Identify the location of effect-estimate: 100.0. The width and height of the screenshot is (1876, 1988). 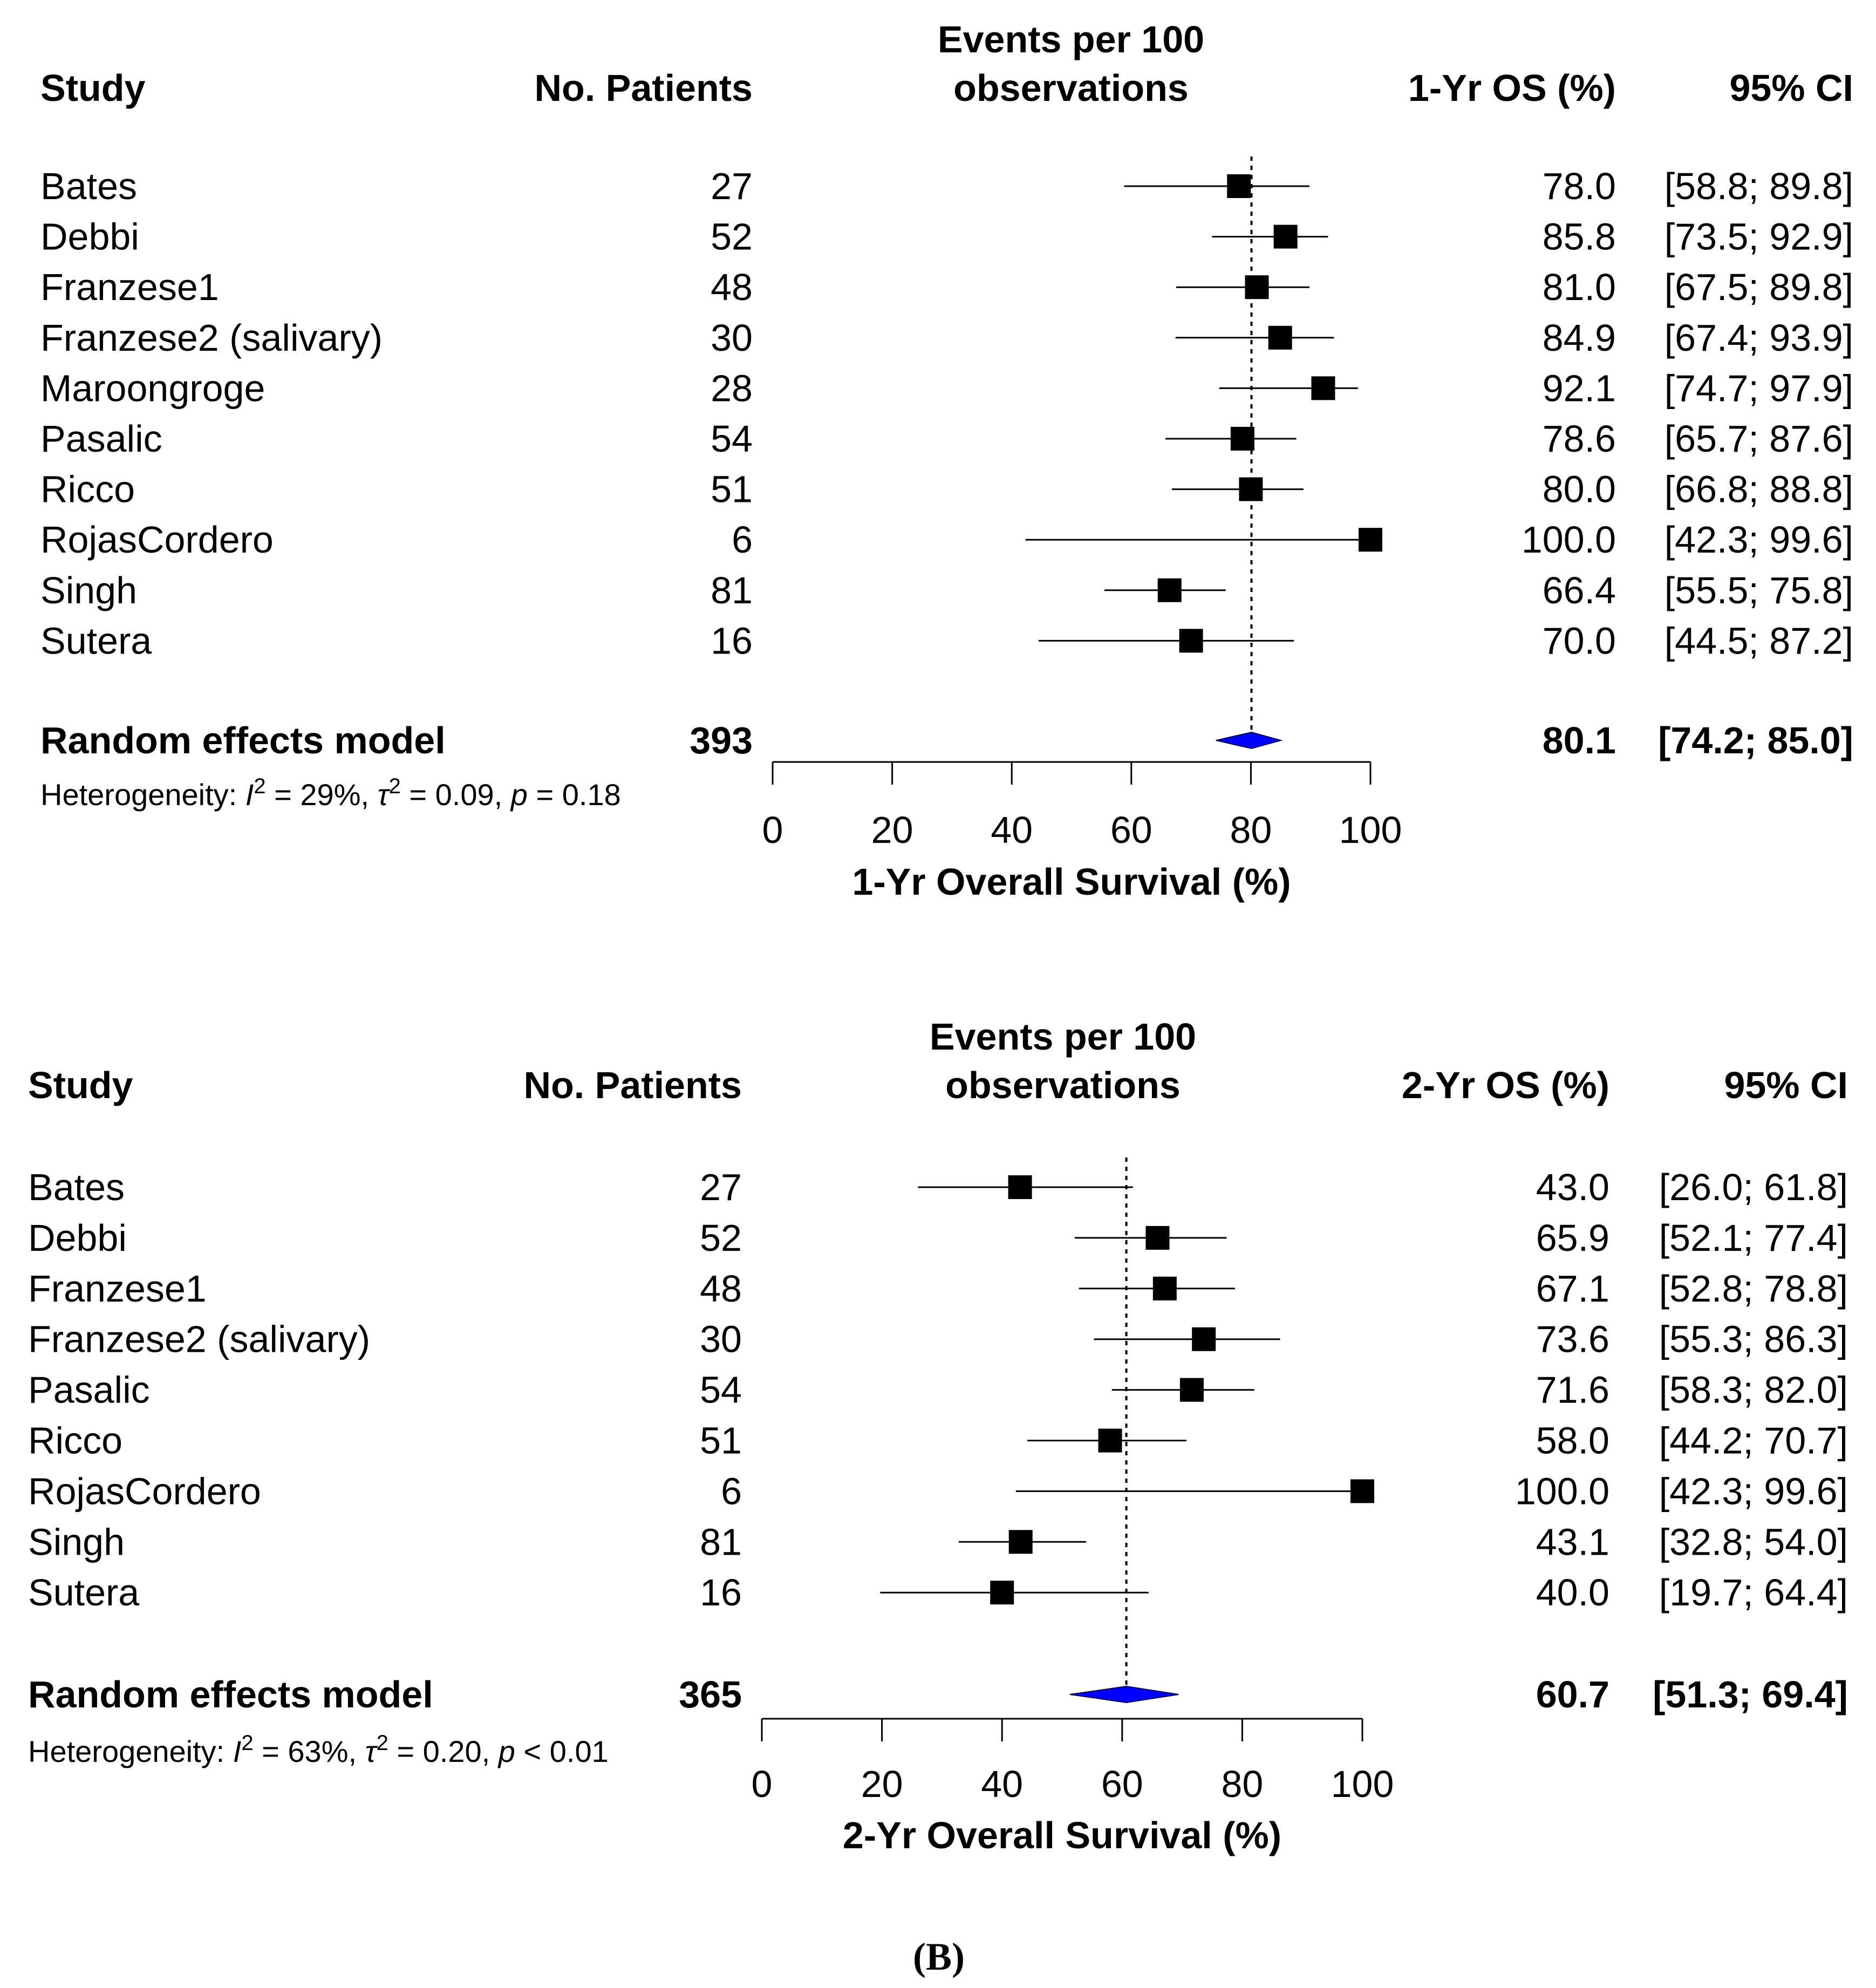
(1562, 1491).